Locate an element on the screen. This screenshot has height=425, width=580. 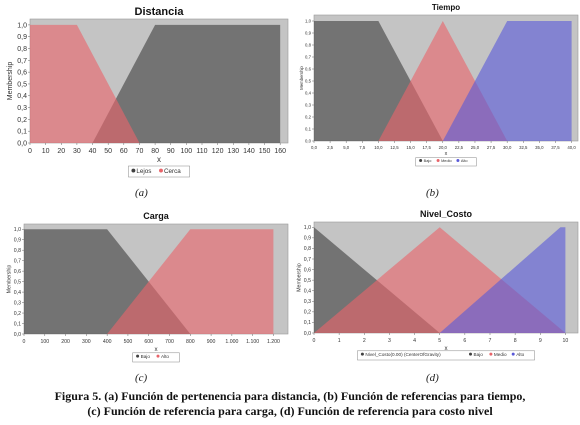
legend-marker-cerca is located at coordinates (161, 170).